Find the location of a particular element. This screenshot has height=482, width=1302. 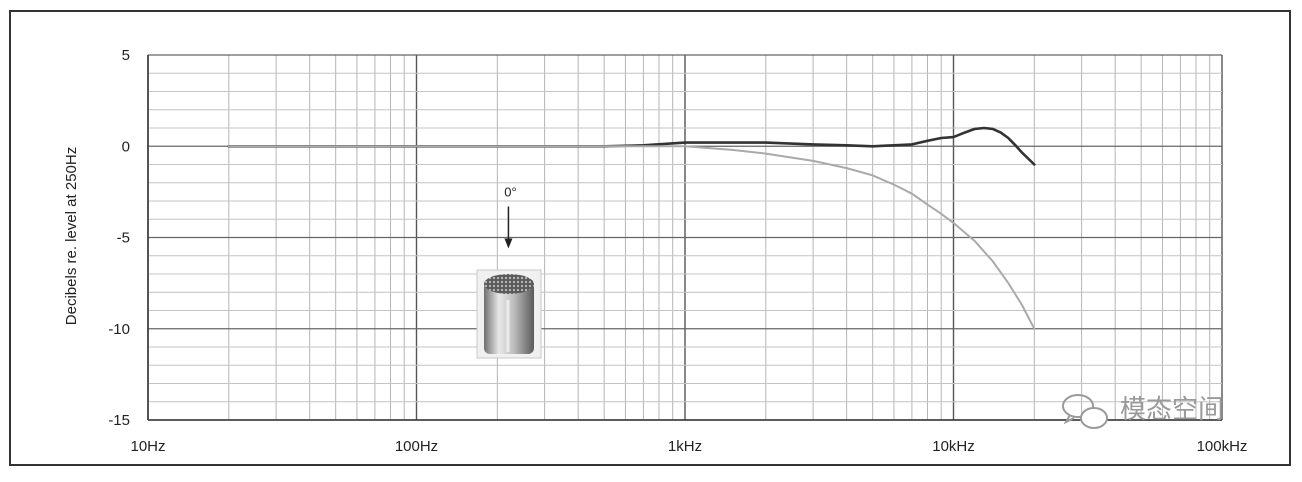

x-tick-label: 10Hz is located at coordinates (147, 446).